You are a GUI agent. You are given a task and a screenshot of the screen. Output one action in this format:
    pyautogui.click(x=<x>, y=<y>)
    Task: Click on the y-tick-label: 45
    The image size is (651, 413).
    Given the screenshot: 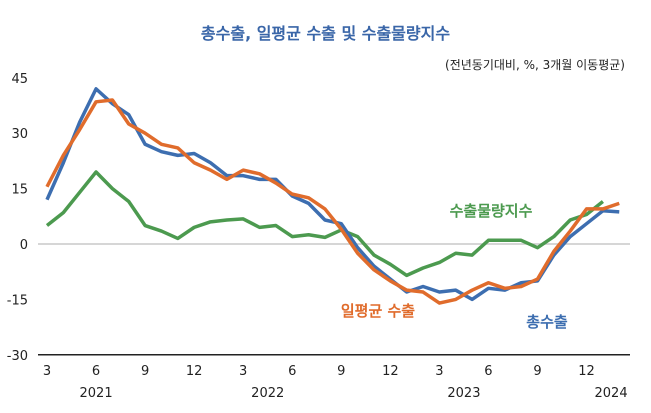 What is the action you would take?
    pyautogui.click(x=19, y=79)
    